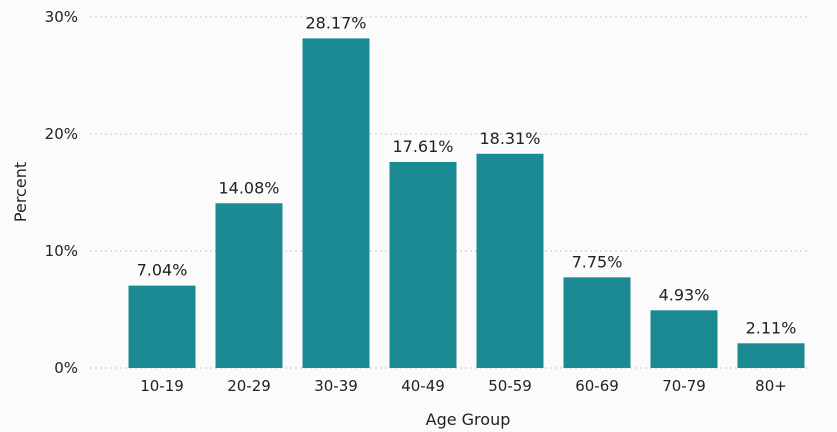  What do you see at coordinates (61, 251) in the screenshot?
I see `y-tick-label: 10%` at bounding box center [61, 251].